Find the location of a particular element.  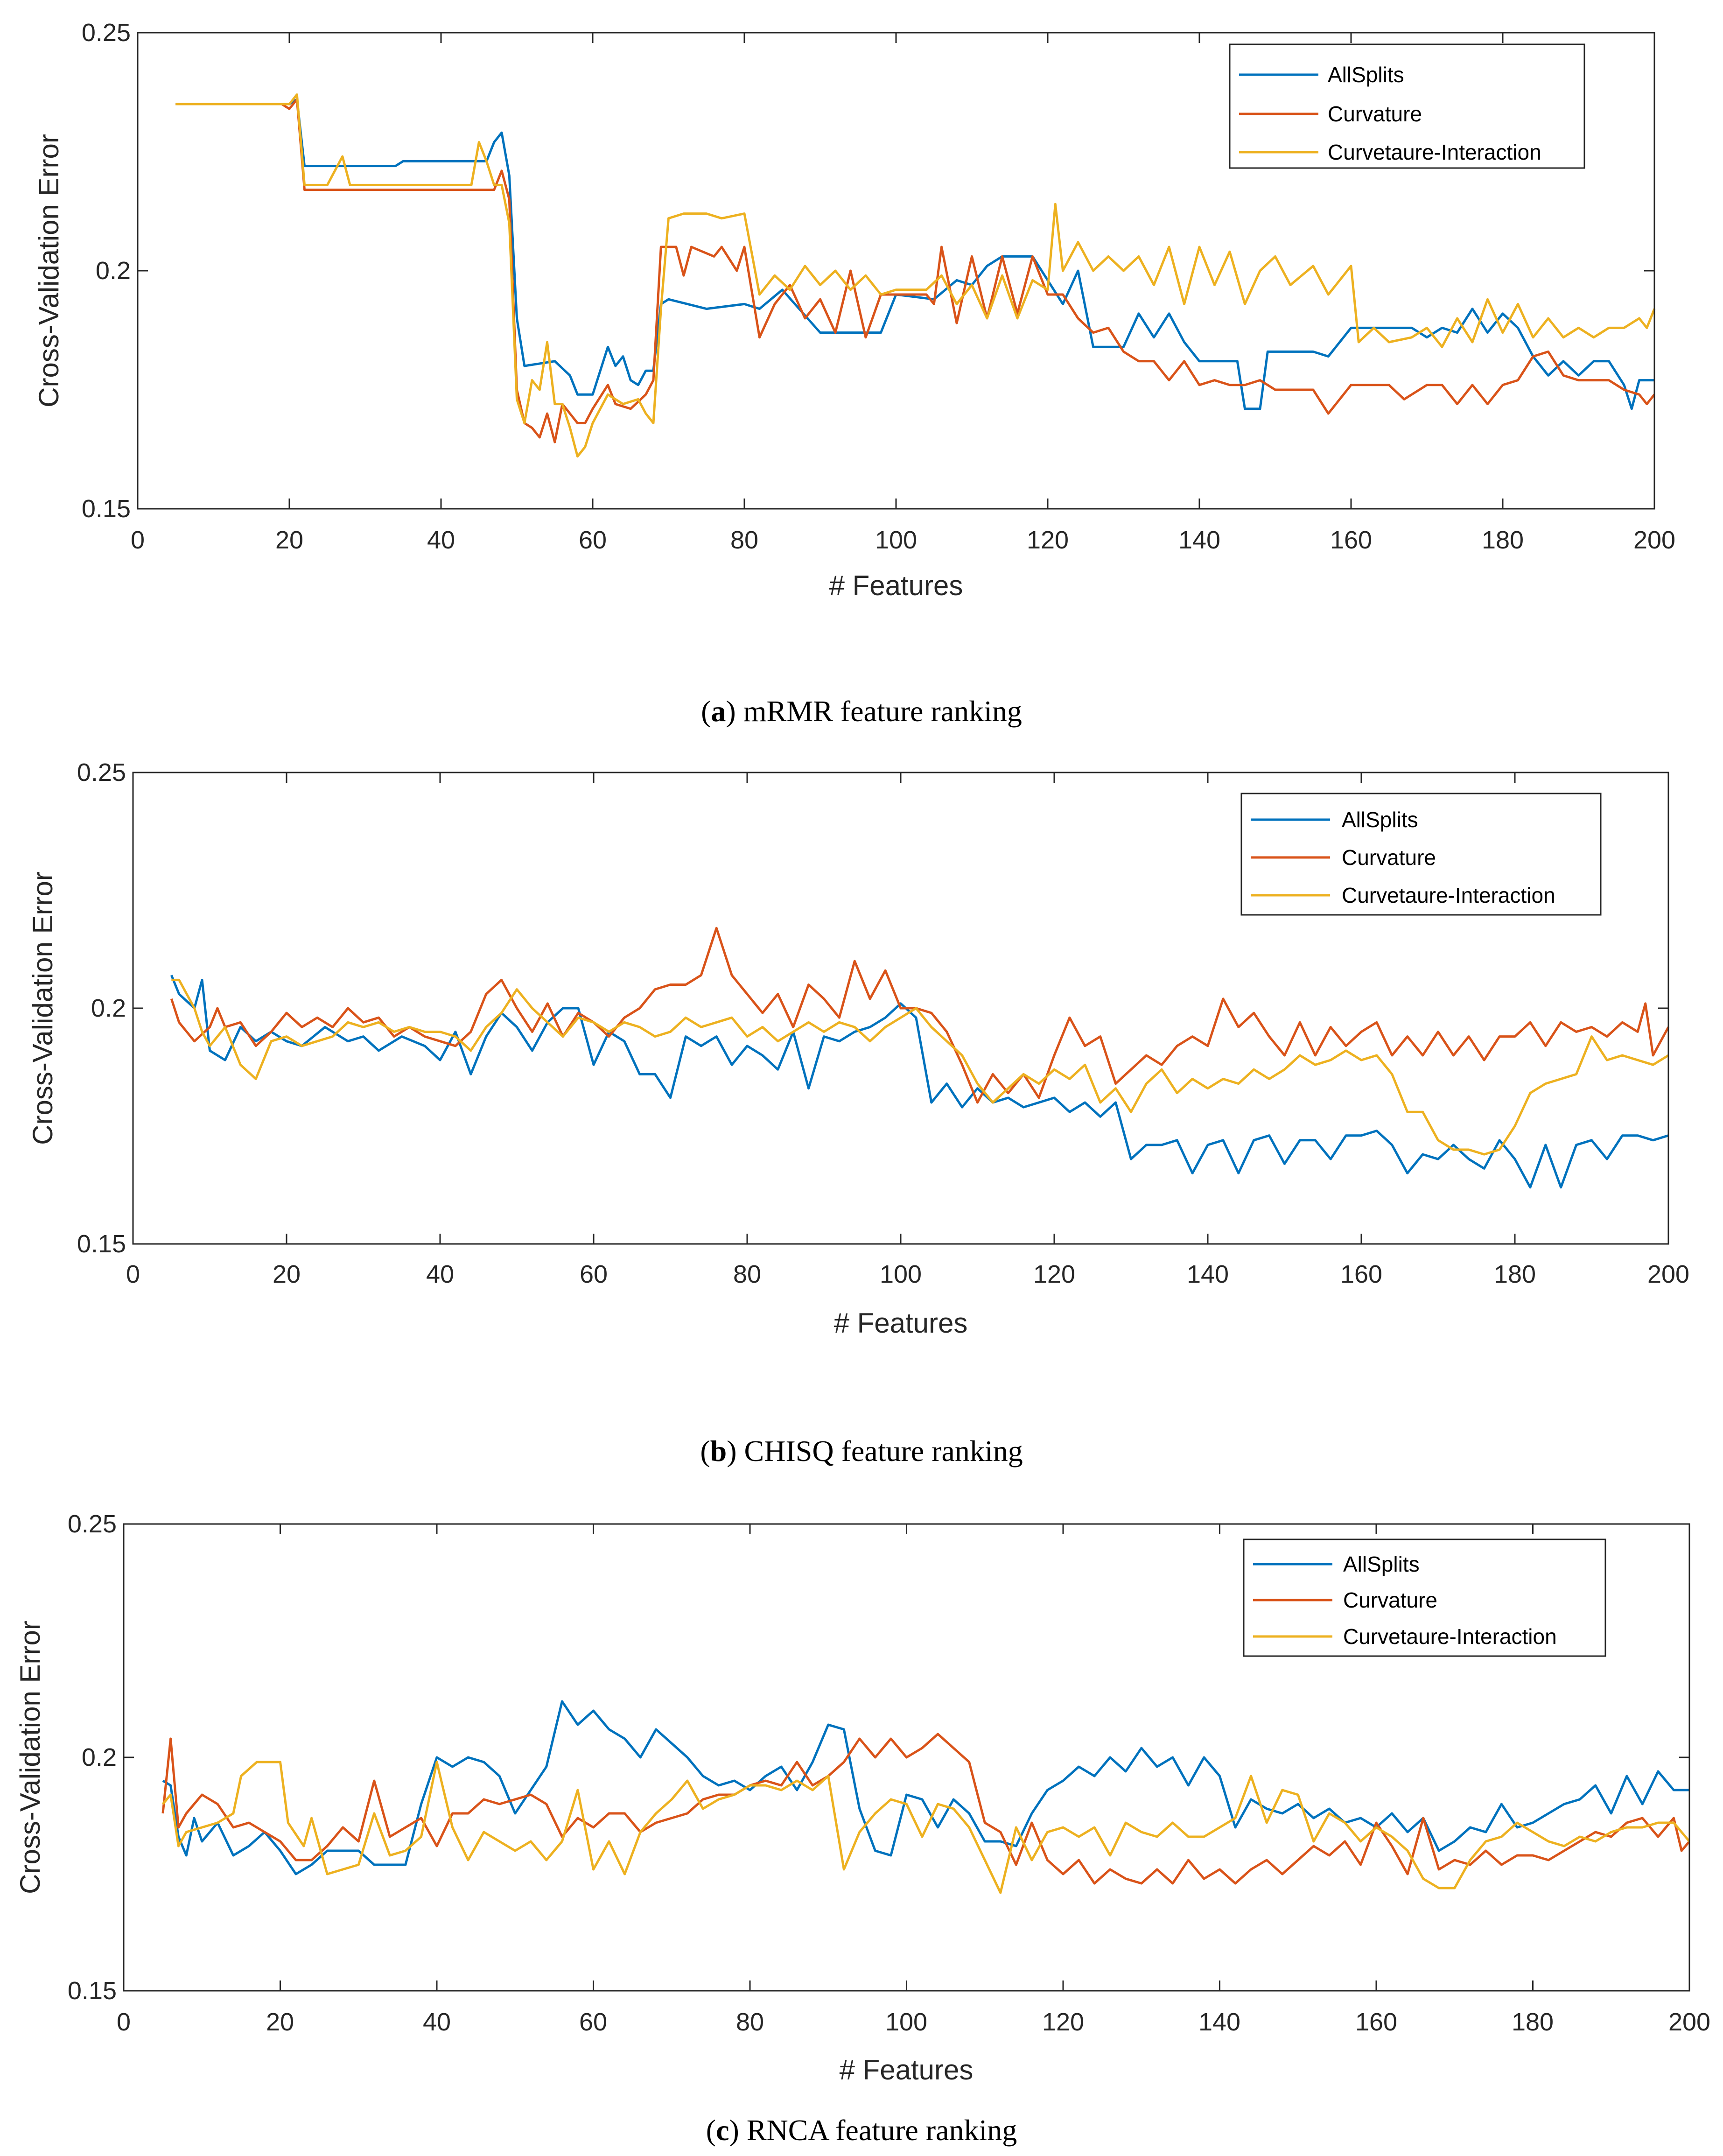

ytick-labels-a: 0.15 0.2 0.25 is located at coordinates (106, 271).